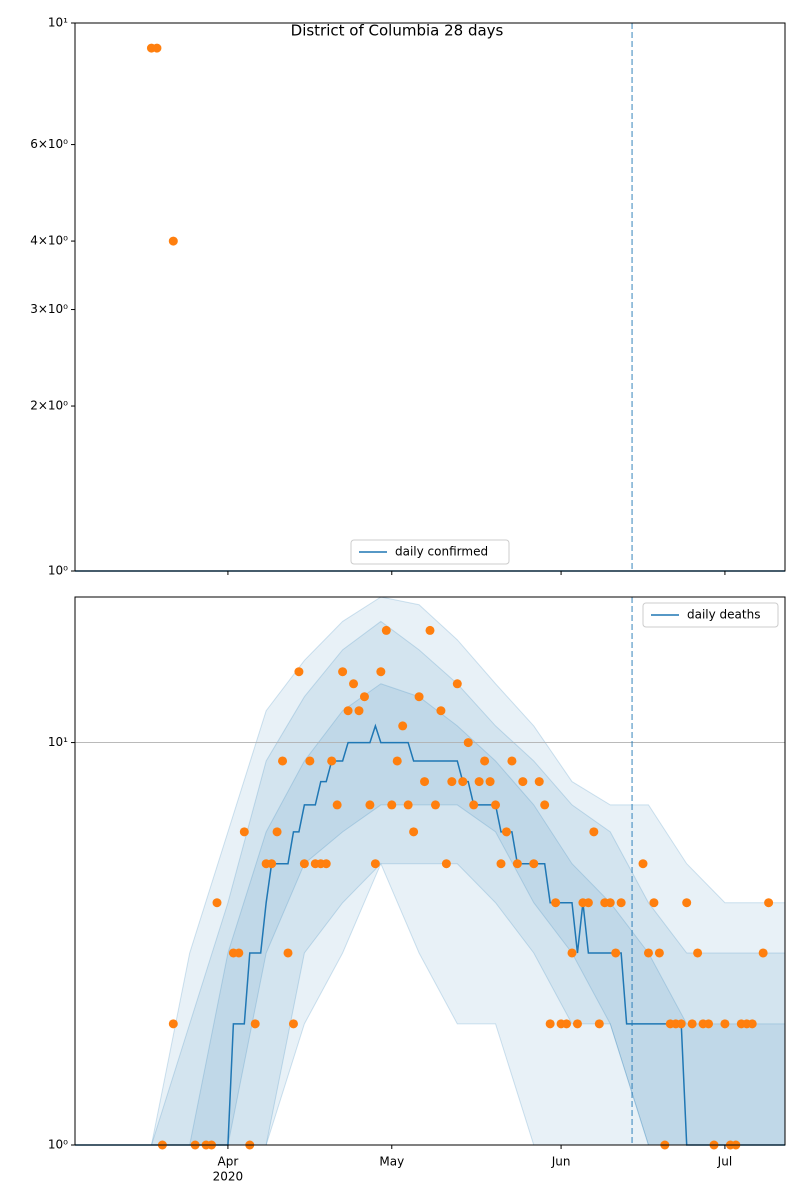  What do you see at coordinates (397, 31) in the screenshot?
I see `figure-title: District of Columbia 28 days` at bounding box center [397, 31].